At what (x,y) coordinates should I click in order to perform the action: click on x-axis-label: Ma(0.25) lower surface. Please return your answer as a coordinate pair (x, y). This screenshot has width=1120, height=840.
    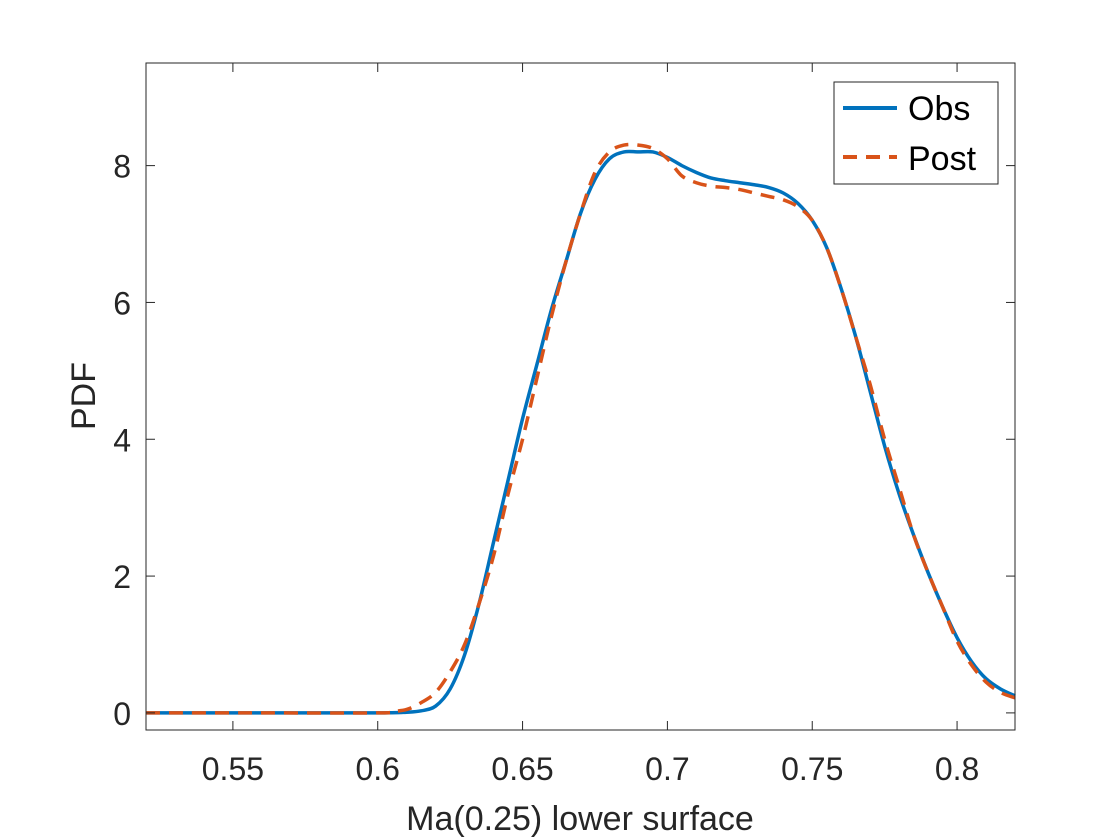
    Looking at the image, I should click on (580, 819).